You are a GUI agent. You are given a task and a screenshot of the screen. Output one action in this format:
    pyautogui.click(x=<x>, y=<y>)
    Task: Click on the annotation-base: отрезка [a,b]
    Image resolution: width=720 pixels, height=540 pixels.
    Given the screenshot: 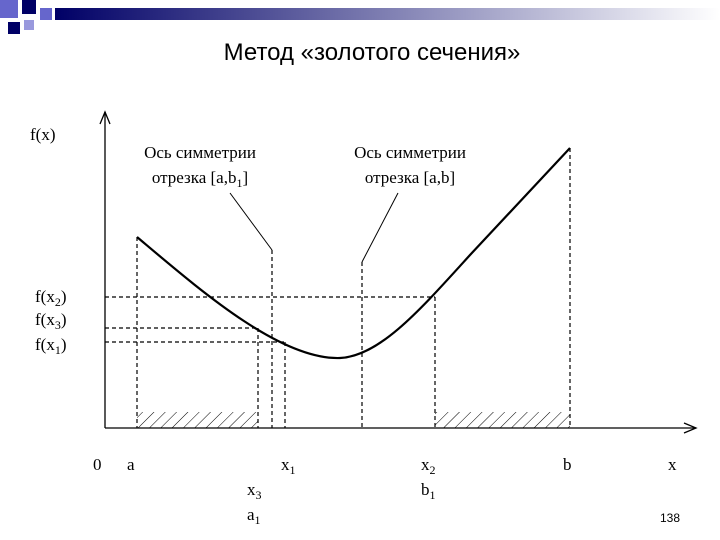 What is the action you would take?
    pyautogui.click(x=410, y=177)
    